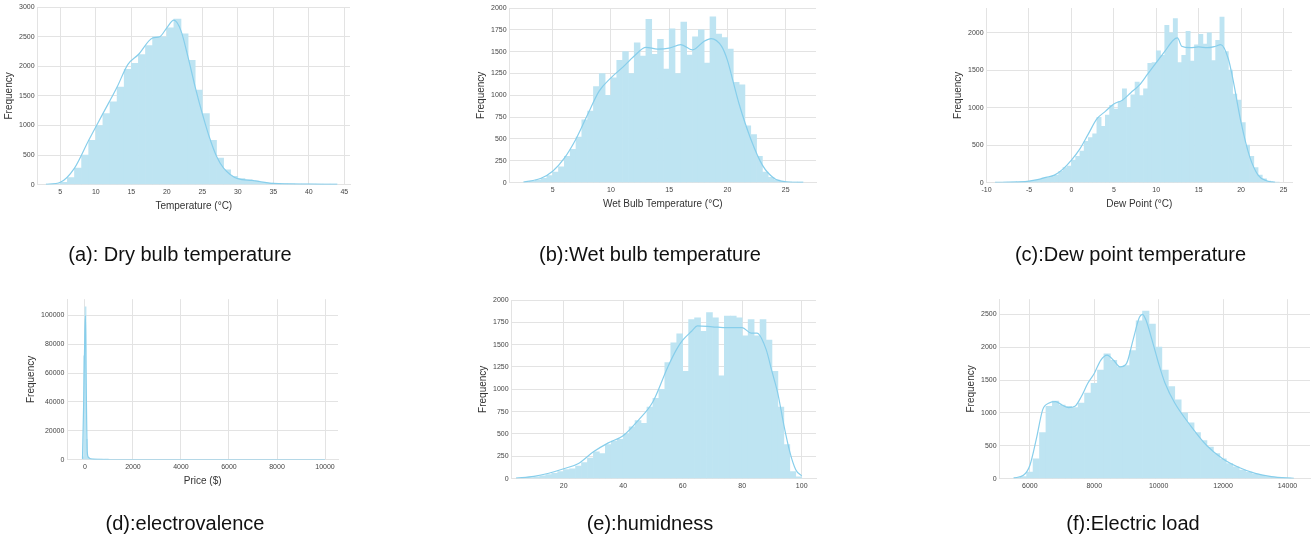 The width and height of the screenshot is (1316, 544). Describe the element at coordinates (180, 254) in the screenshot. I see `text: (a): Dry bulb temperature` at that location.